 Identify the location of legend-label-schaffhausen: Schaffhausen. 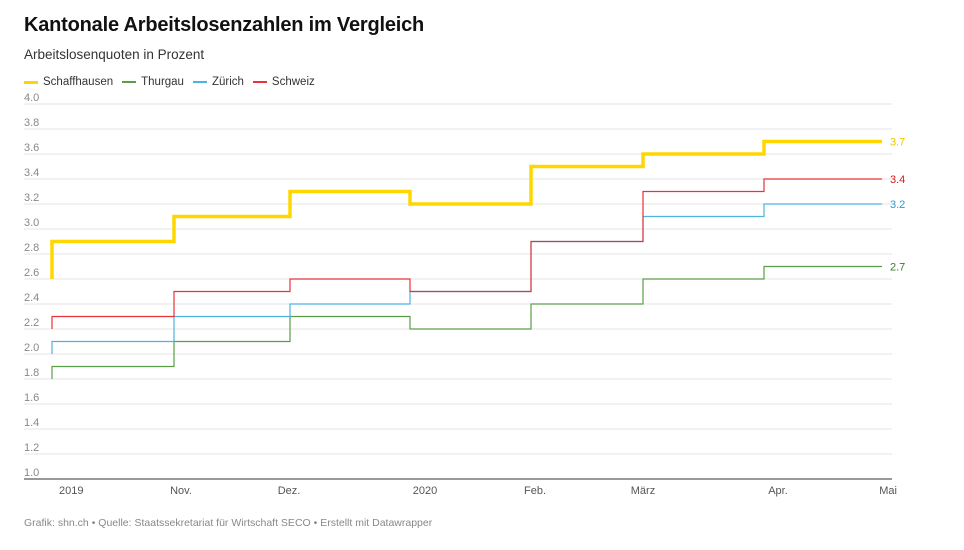
(78, 82).